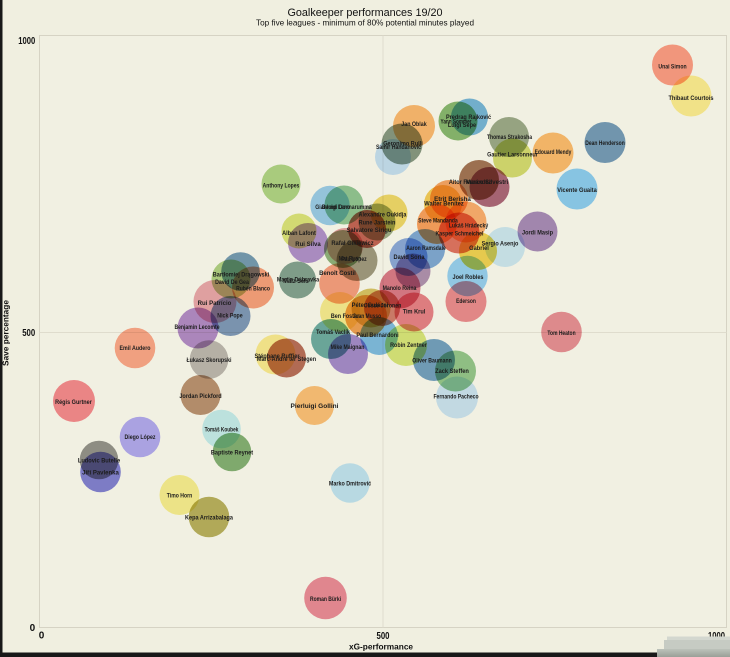 The image size is (730, 657). What do you see at coordinates (537, 232) in the screenshot?
I see `svg-text: Jordi Masip` at bounding box center [537, 232].